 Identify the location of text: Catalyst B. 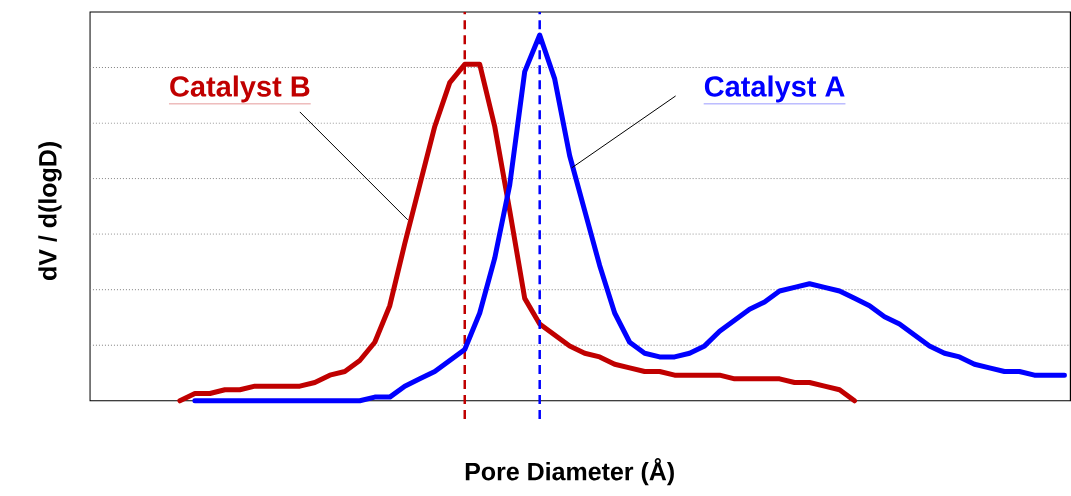
(240, 89).